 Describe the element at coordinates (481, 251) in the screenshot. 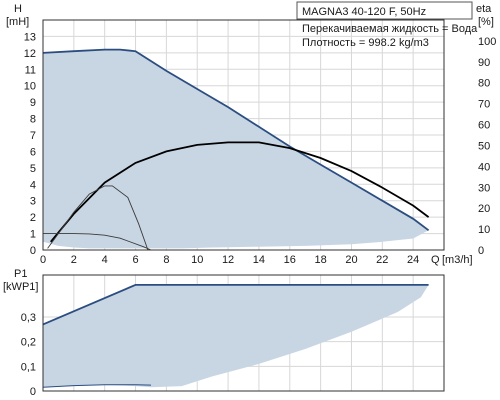

I see `y2-tick-label: 0` at that location.